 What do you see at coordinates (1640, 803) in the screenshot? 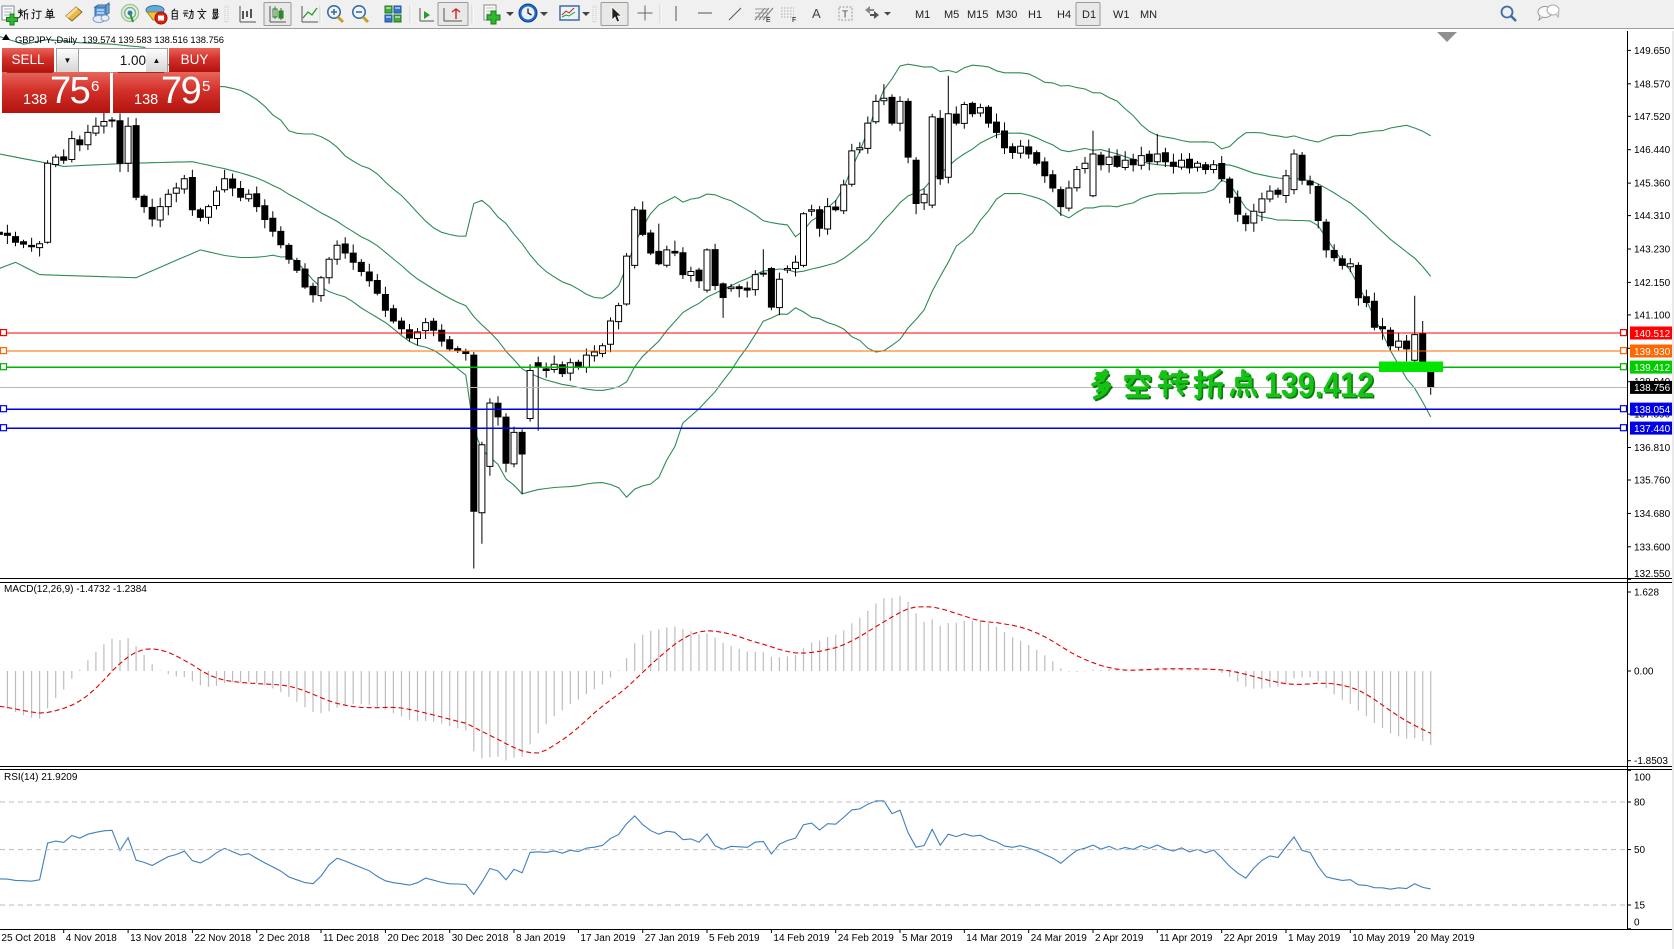
I see `svg-text: 80` at bounding box center [1640, 803].